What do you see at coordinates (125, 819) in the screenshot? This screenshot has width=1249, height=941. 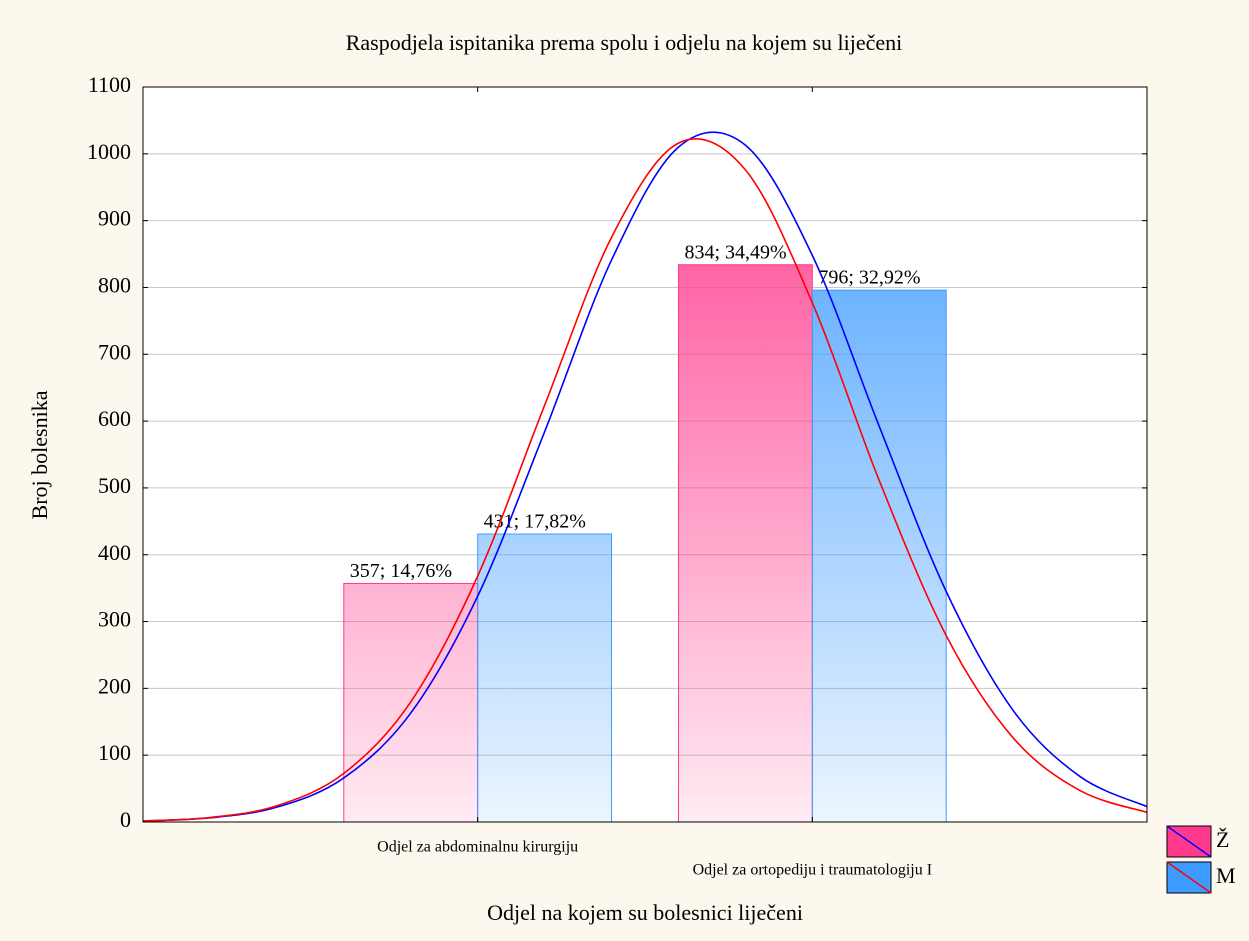 I see `y-tick-label: 0` at bounding box center [125, 819].